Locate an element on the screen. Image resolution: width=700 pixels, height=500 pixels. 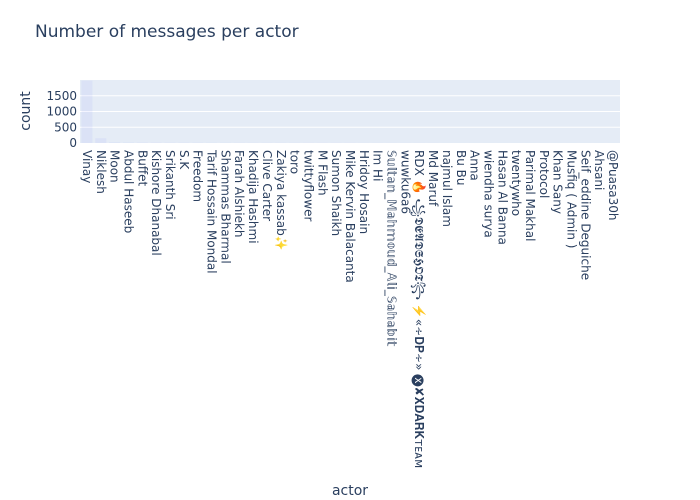
x-tick-label: Abdul Haseeb is located at coordinates (128, 191).